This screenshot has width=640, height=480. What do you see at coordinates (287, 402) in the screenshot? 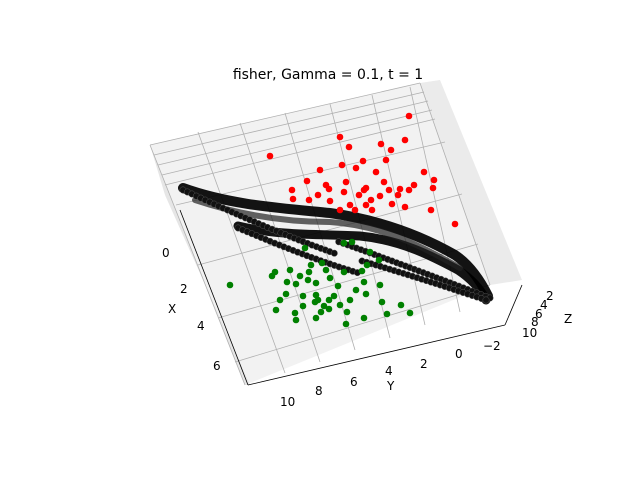
I see `y-tick-label: 10` at bounding box center [287, 402].